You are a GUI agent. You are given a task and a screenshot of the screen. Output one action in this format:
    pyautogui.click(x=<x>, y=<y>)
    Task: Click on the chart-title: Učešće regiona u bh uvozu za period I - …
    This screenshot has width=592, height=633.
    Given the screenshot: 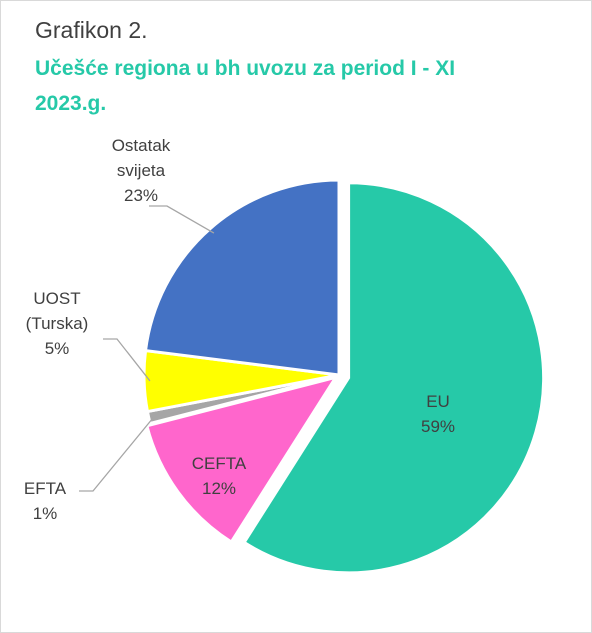 What is the action you would take?
    pyautogui.click(x=245, y=86)
    